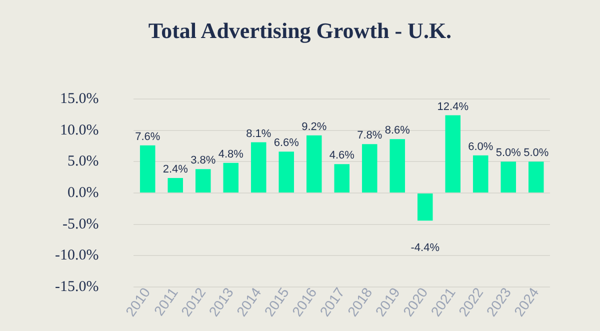 The image size is (600, 331). I want to click on data-label: 8.6%, so click(397, 130).